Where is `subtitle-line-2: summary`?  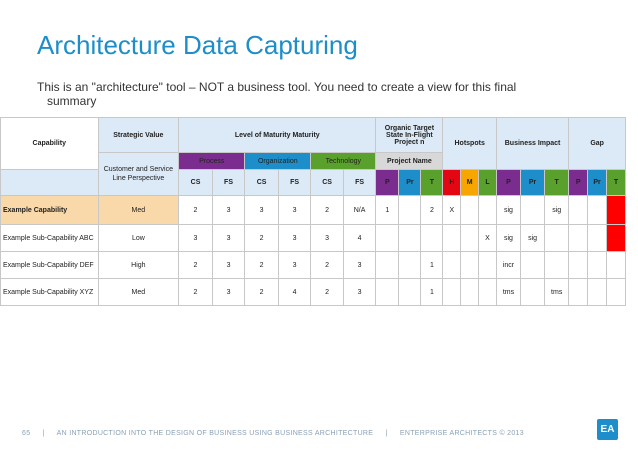 subtitle-line-2: summary is located at coordinates (72, 101).